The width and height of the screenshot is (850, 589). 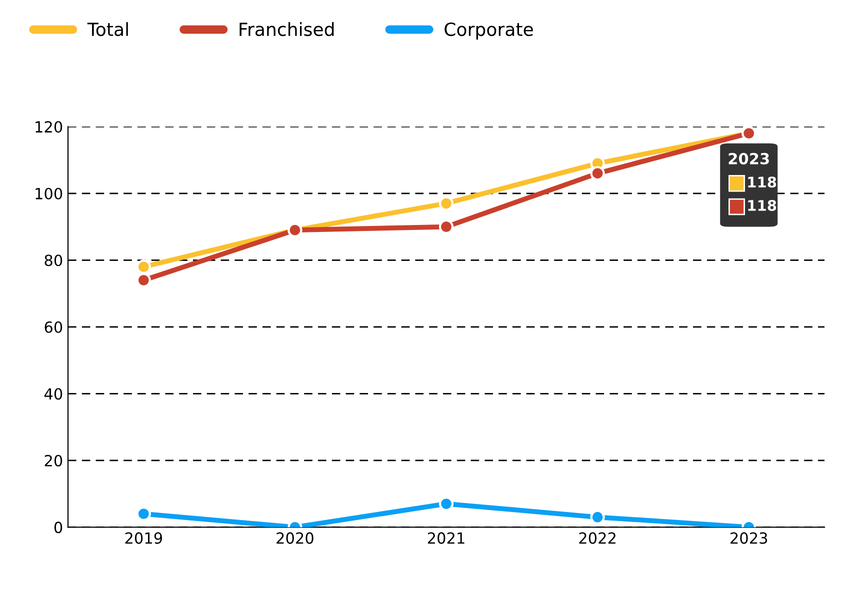 What do you see at coordinates (107, 29) in the screenshot?
I see `legend-label: Total` at bounding box center [107, 29].